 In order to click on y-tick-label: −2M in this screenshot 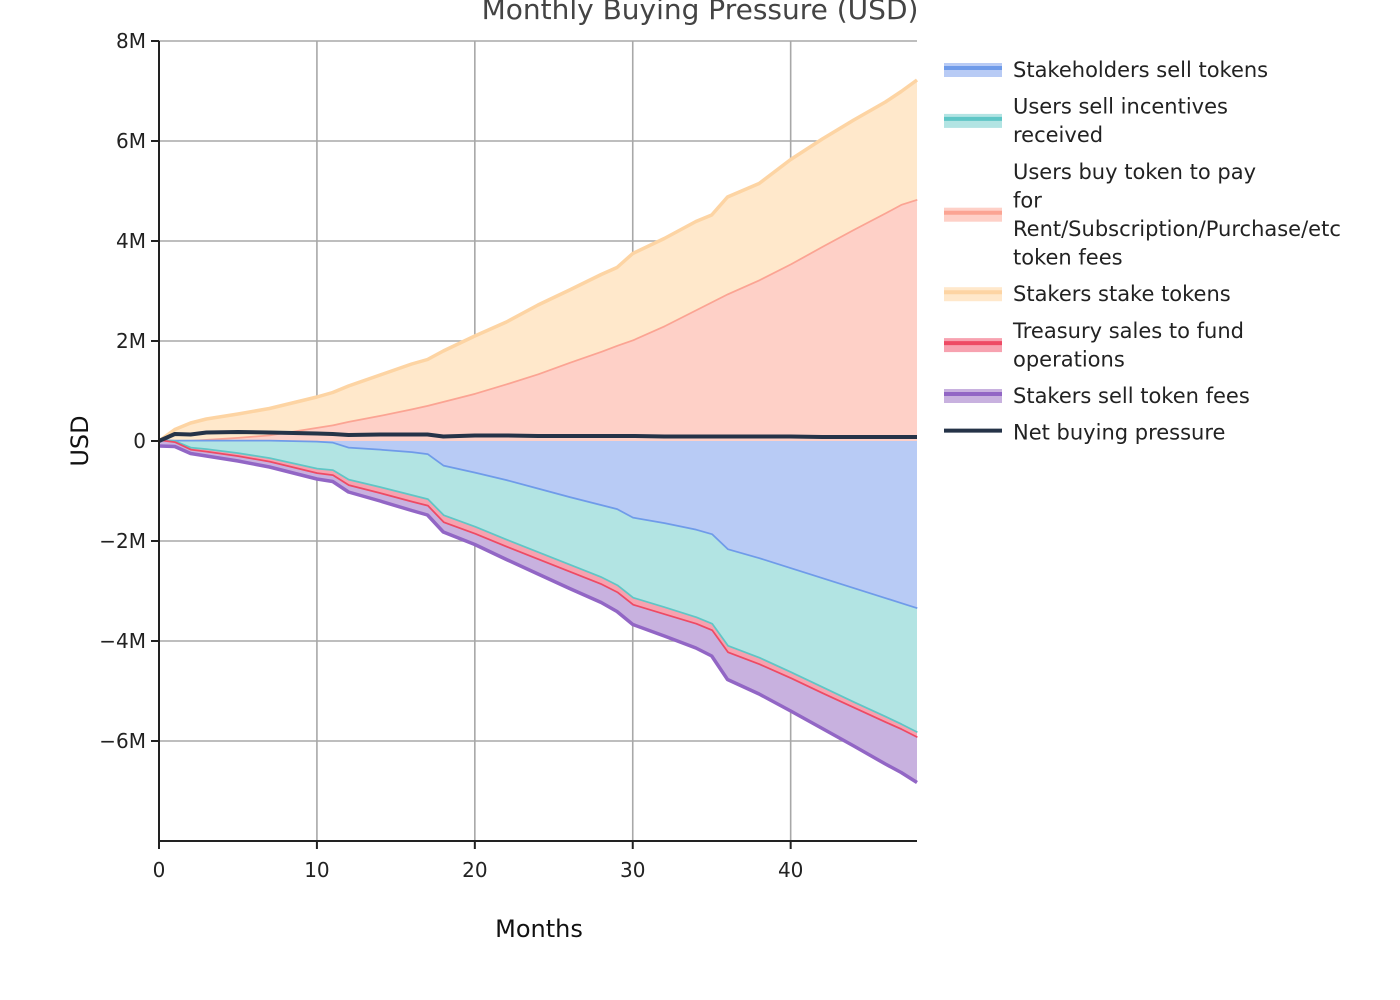, I will do `click(122, 541)`.